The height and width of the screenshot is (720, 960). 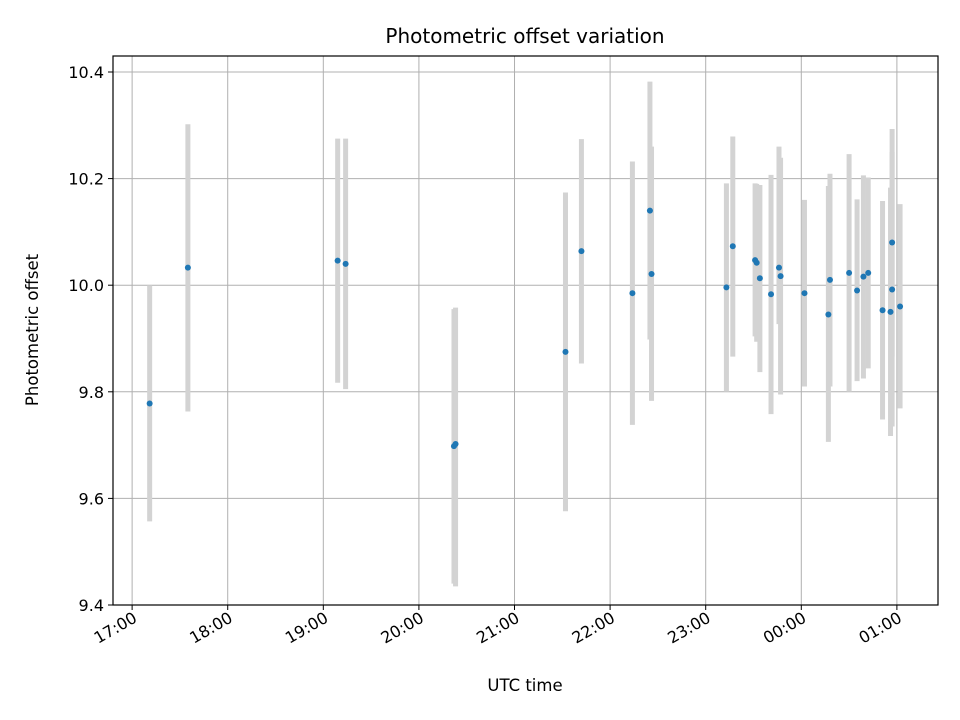 What do you see at coordinates (32, 329) in the screenshot?
I see `y-axis-label: Photometric offset` at bounding box center [32, 329].